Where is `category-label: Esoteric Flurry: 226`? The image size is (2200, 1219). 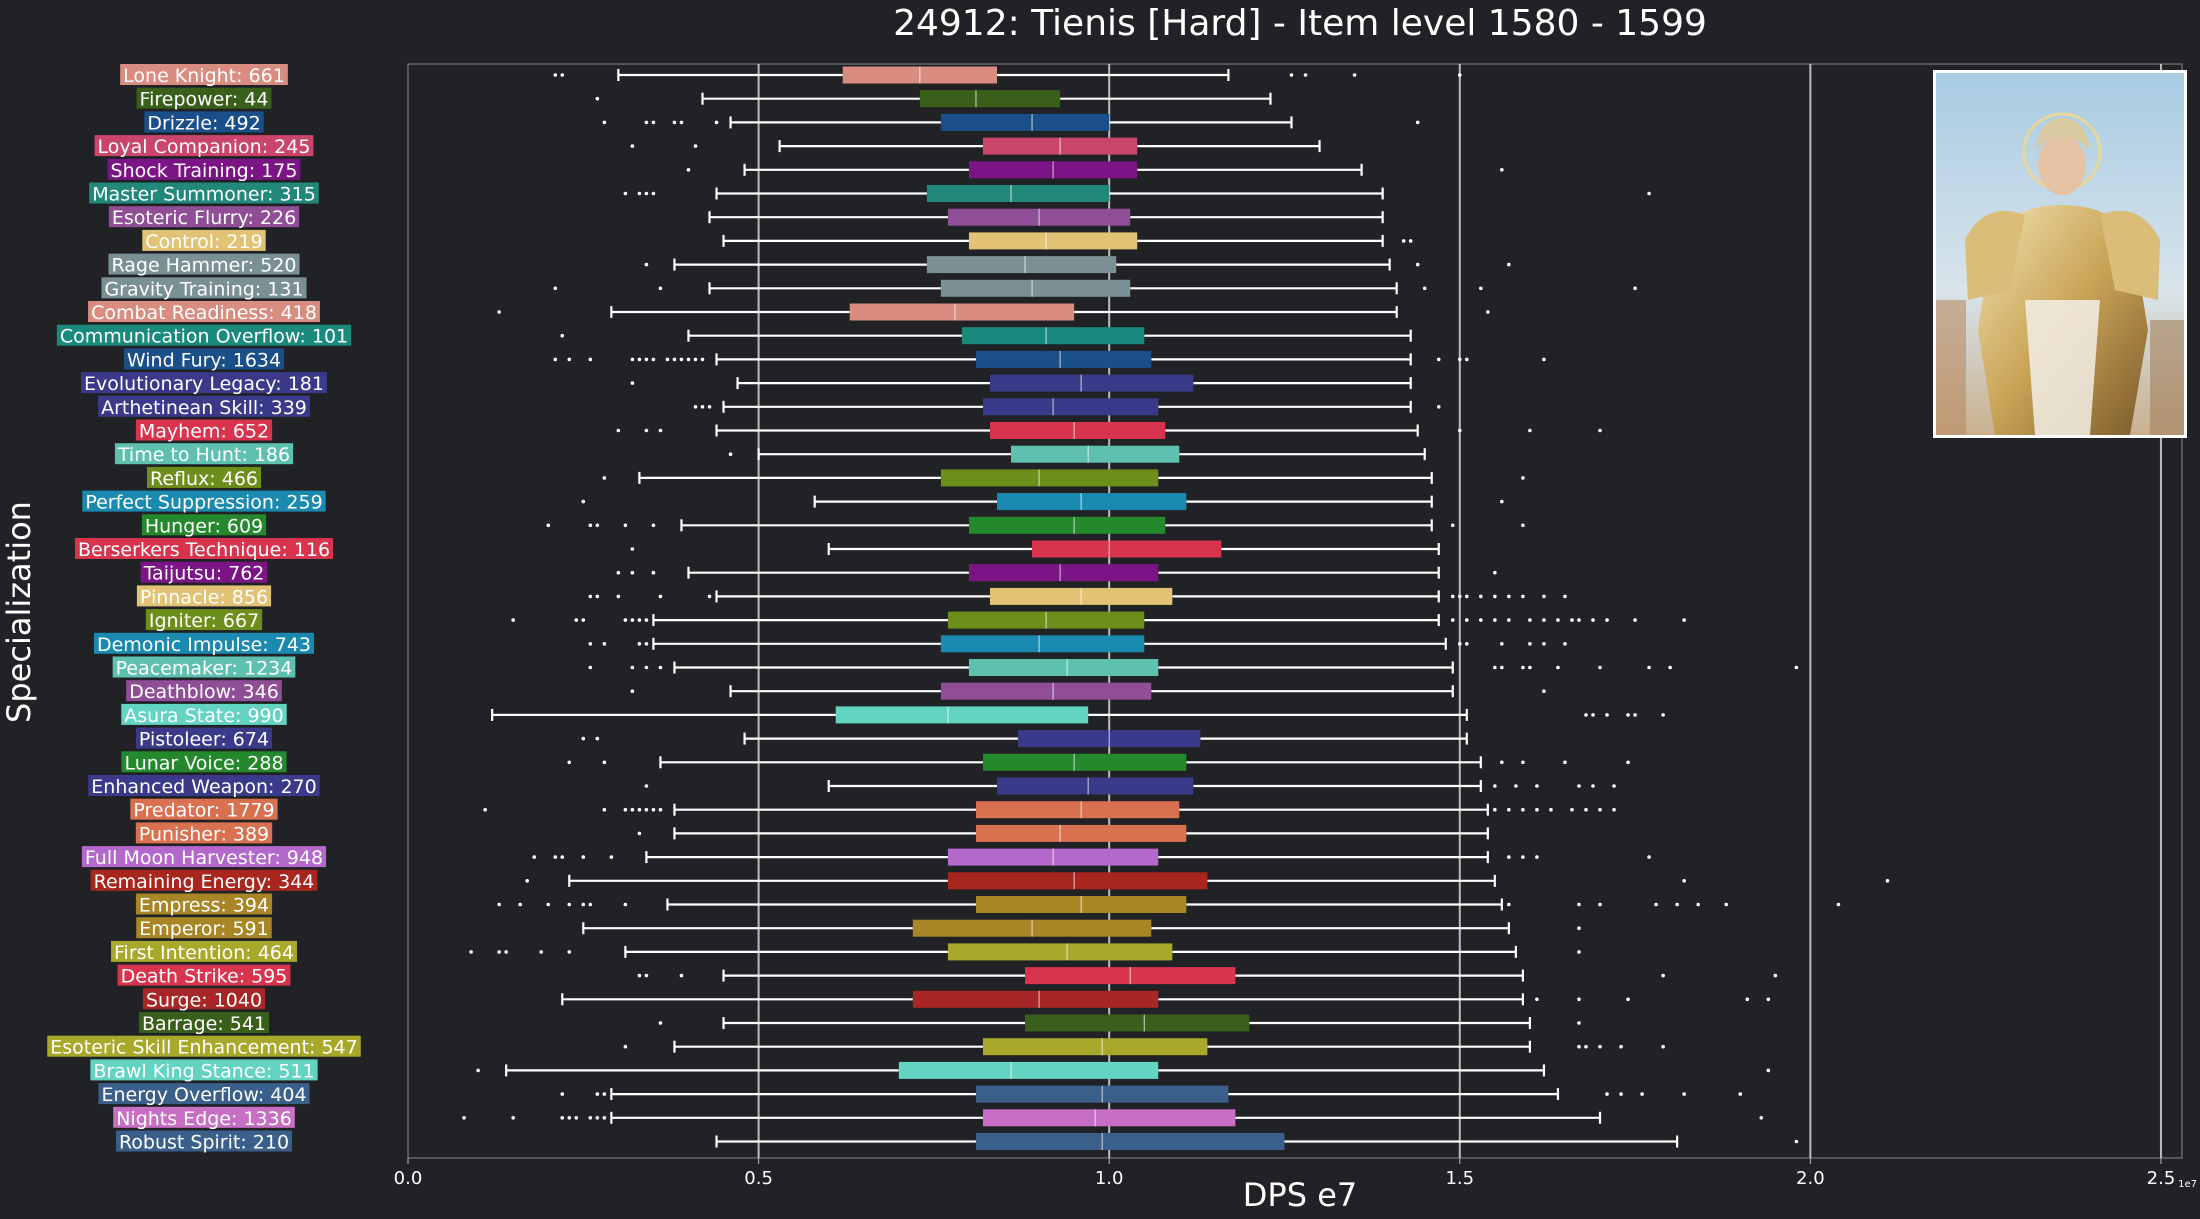 category-label: Esoteric Flurry: 226 is located at coordinates (204, 217).